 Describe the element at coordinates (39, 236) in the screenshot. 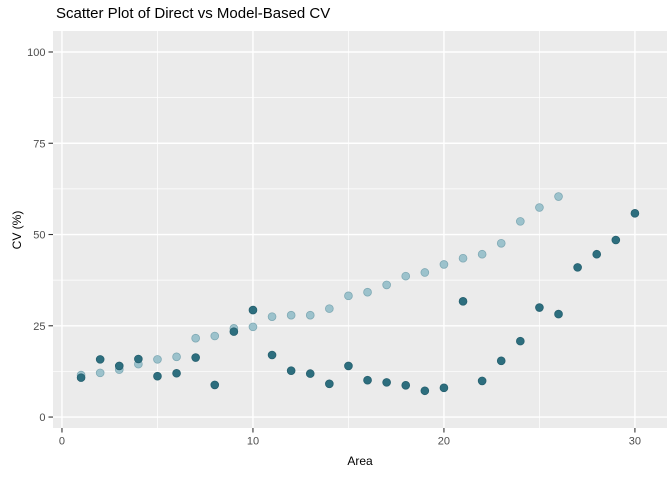

I see `y-tick-label: 50` at that location.